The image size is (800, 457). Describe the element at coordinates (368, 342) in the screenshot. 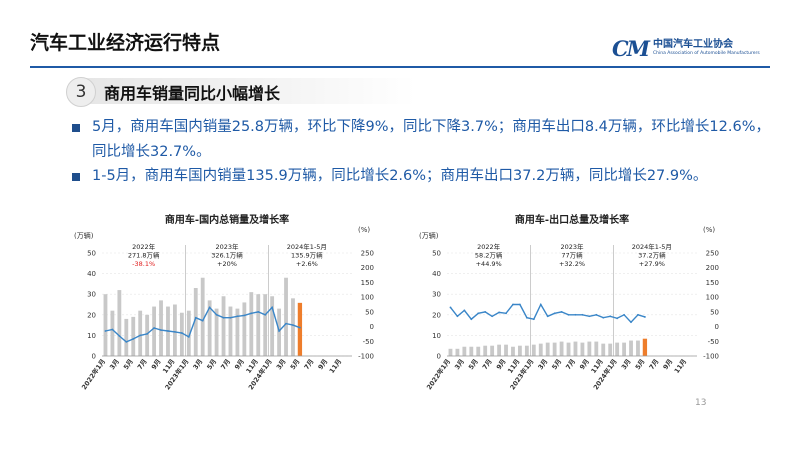

I see `y2-tick-label: -50` at that location.